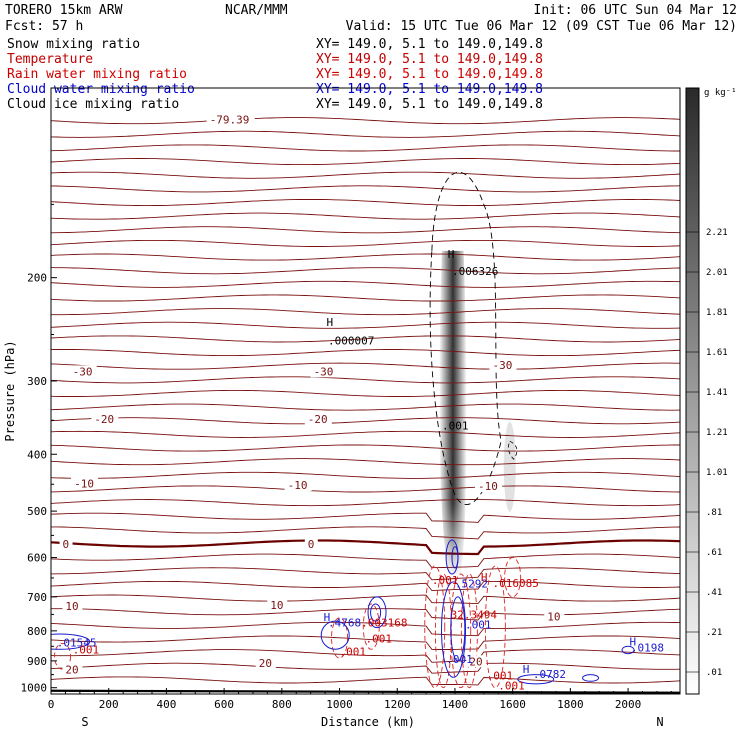  I want to click on x-tick-label: 0, so click(51, 704).